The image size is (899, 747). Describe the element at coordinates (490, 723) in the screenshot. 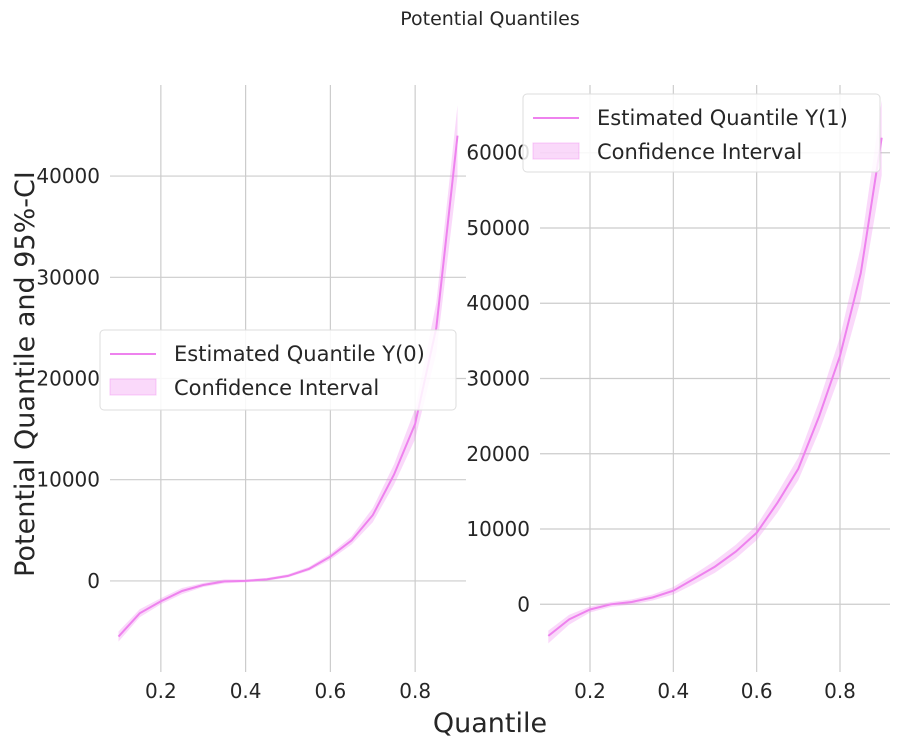

I see `x-axis-label: Quantile` at that location.